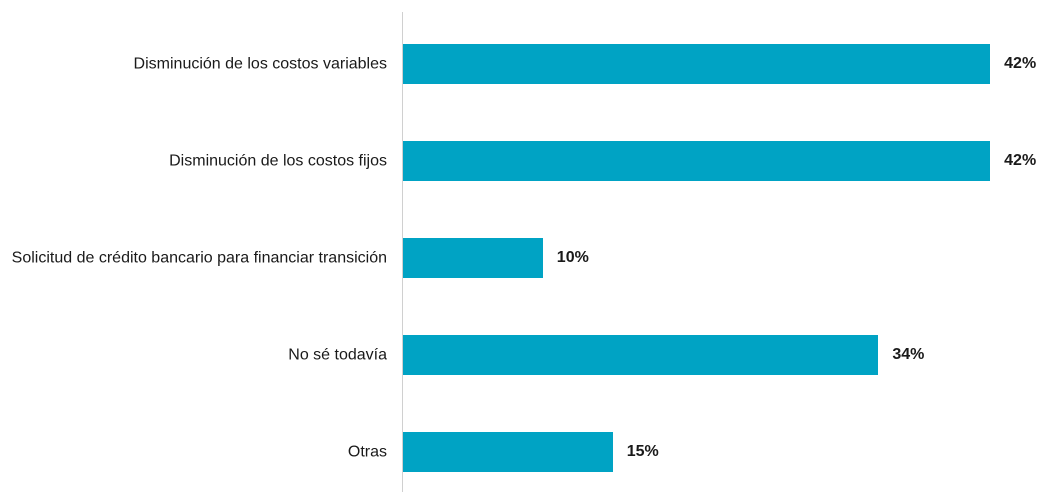  What do you see at coordinates (193, 451) in the screenshot?
I see `category-label-box: Otras` at bounding box center [193, 451].